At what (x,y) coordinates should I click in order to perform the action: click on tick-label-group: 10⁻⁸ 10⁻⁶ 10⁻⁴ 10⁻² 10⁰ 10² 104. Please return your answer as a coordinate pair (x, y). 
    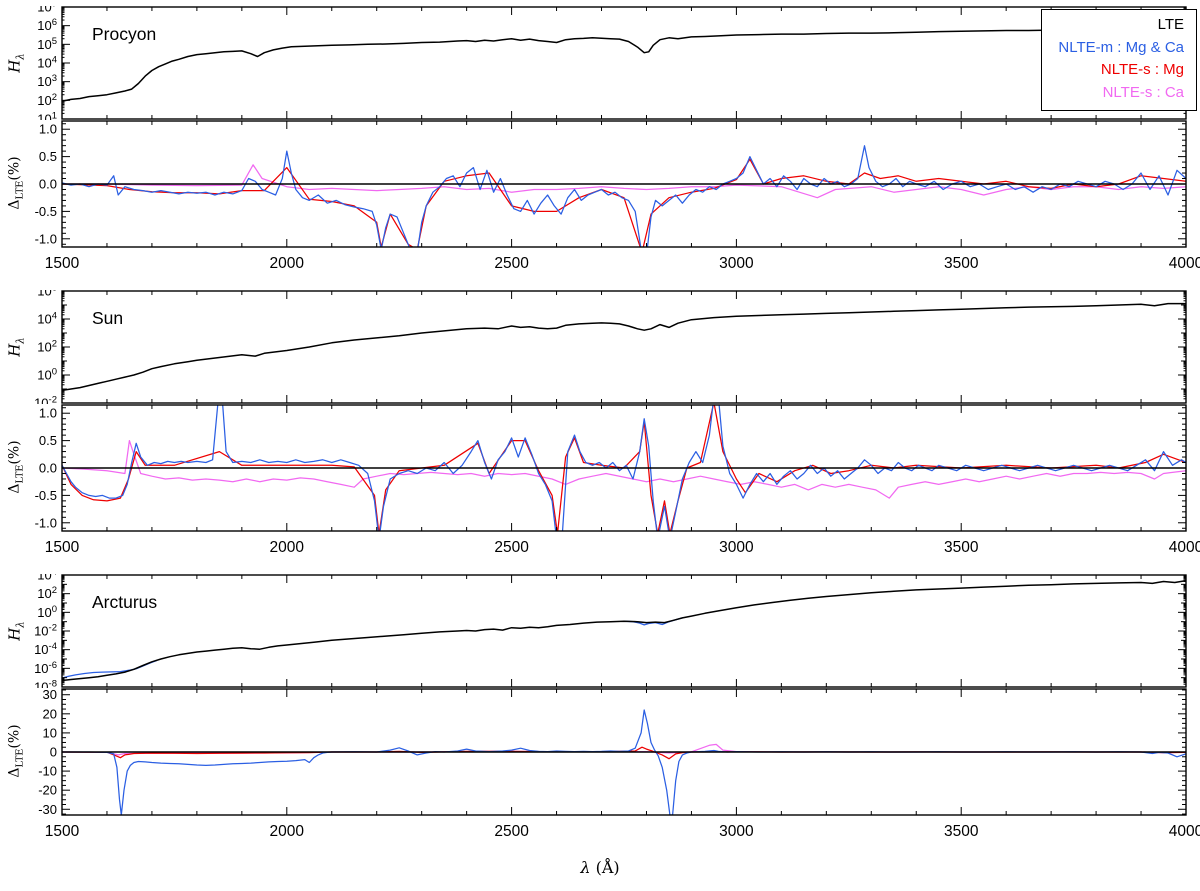
    Looking at the image, I should click on (45, 631).